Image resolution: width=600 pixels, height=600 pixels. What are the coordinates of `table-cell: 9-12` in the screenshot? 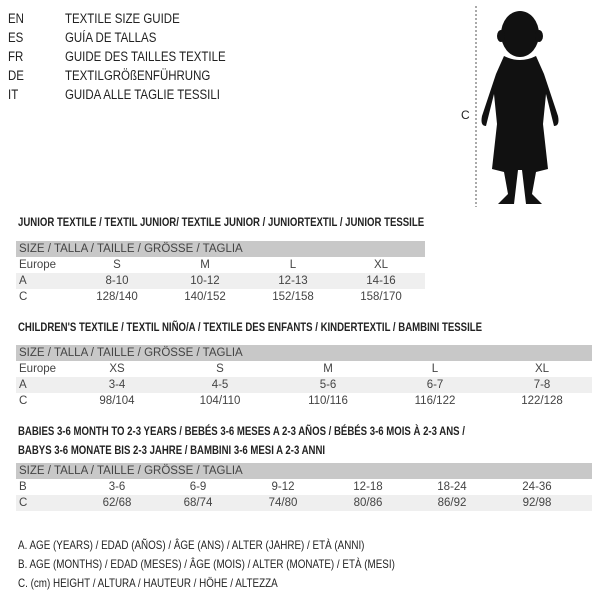 It's located at (283, 487).